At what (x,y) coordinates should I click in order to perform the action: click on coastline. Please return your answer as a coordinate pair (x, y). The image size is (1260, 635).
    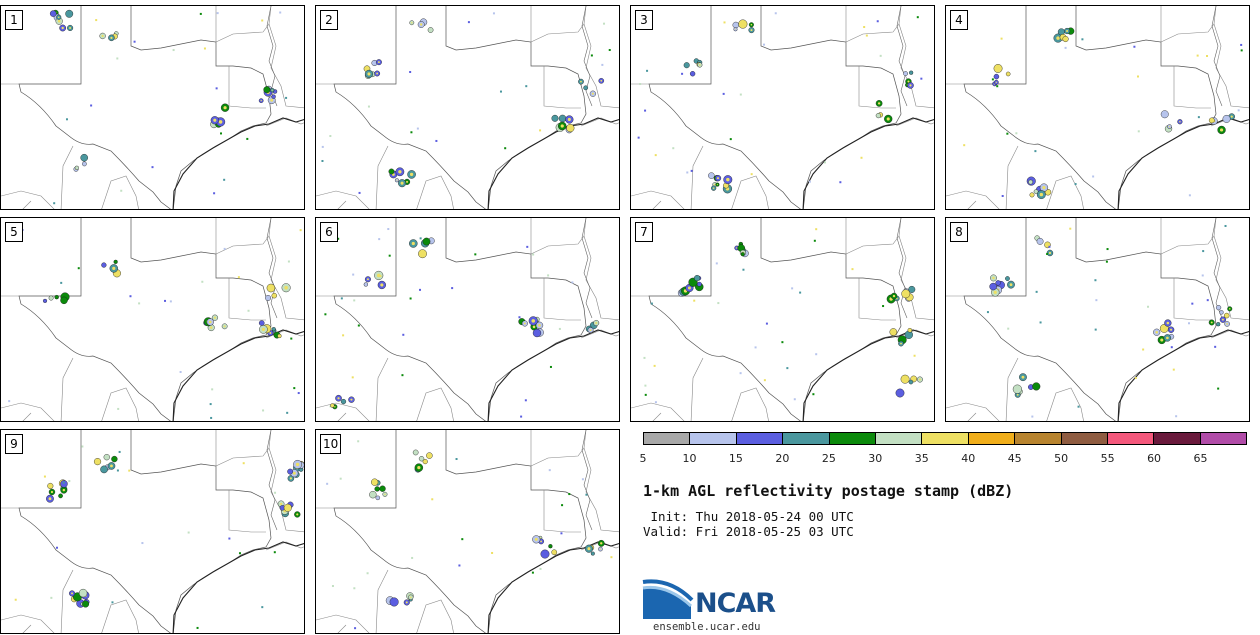
    Looking at the image, I should click on (1183, 375).